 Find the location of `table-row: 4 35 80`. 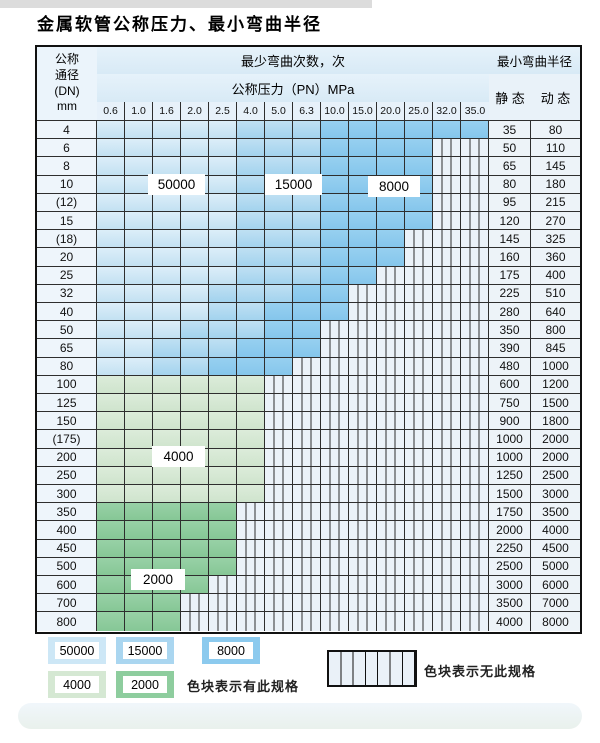

table-row: 4 35 80 is located at coordinates (308, 130).